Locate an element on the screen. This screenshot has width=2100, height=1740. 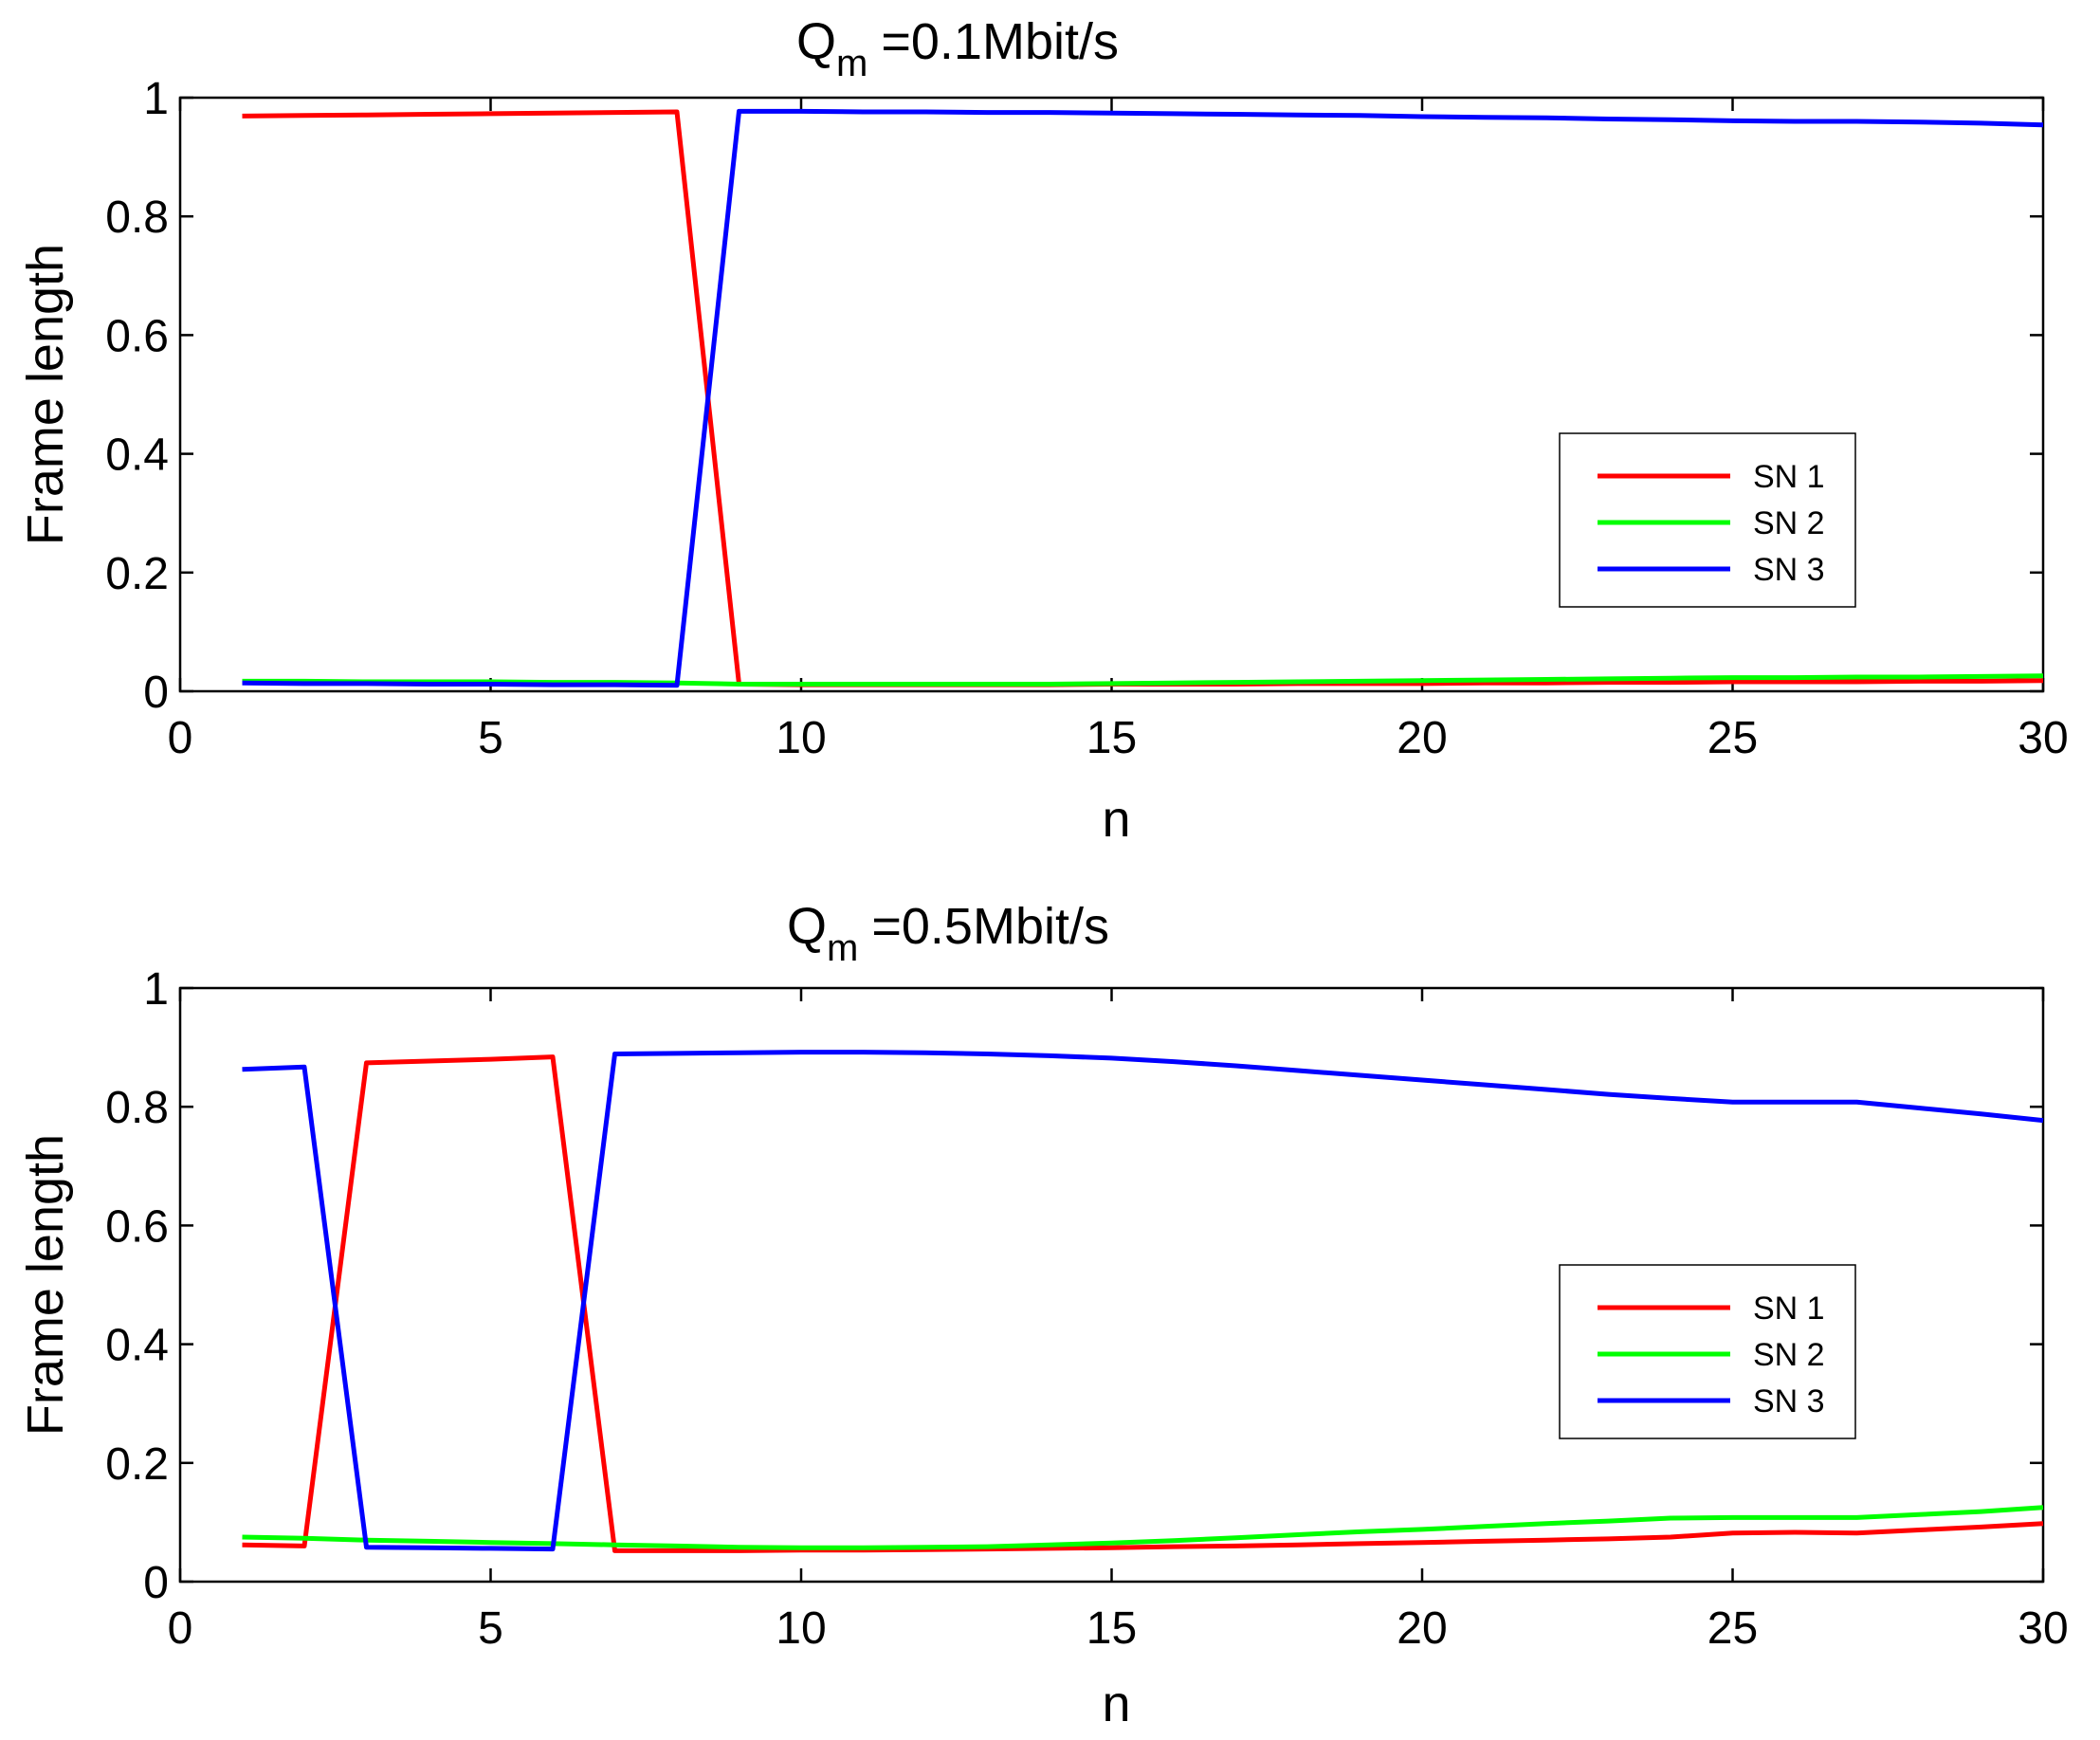
title-value: =0.1Mbit/s is located at coordinates (1000, 41).